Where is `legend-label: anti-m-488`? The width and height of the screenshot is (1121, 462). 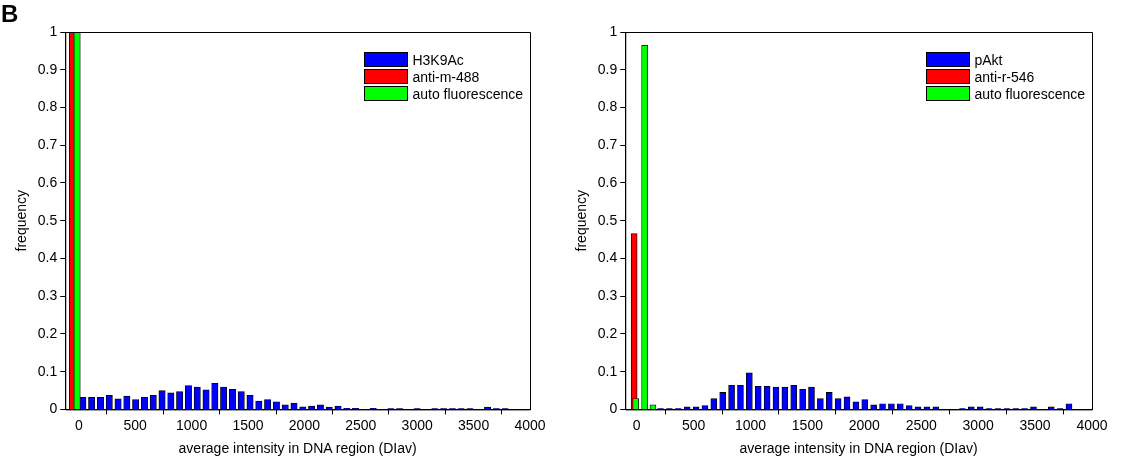
legend-label: anti-m-488 is located at coordinates (446, 76).